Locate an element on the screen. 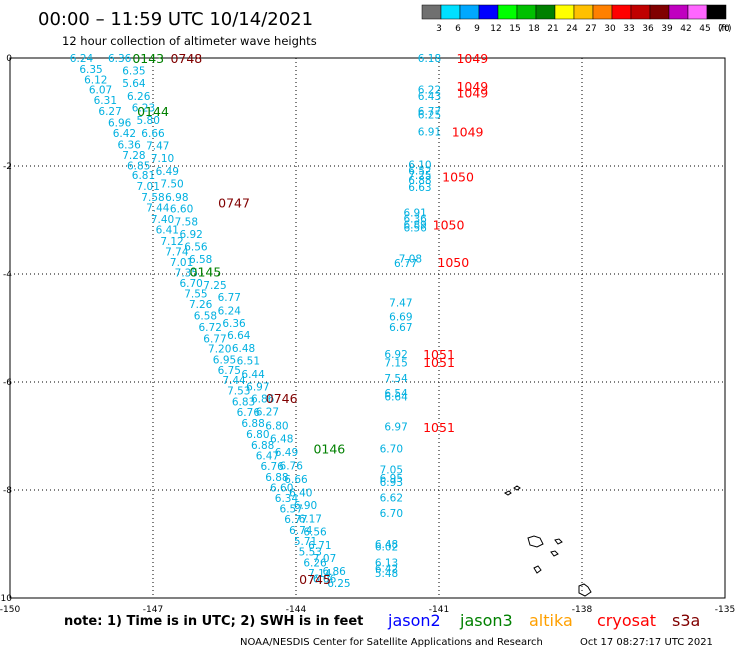 Image resolution: width=740 pixels, height=650 pixels. swh-value: 6.57 is located at coordinates (291, 509).